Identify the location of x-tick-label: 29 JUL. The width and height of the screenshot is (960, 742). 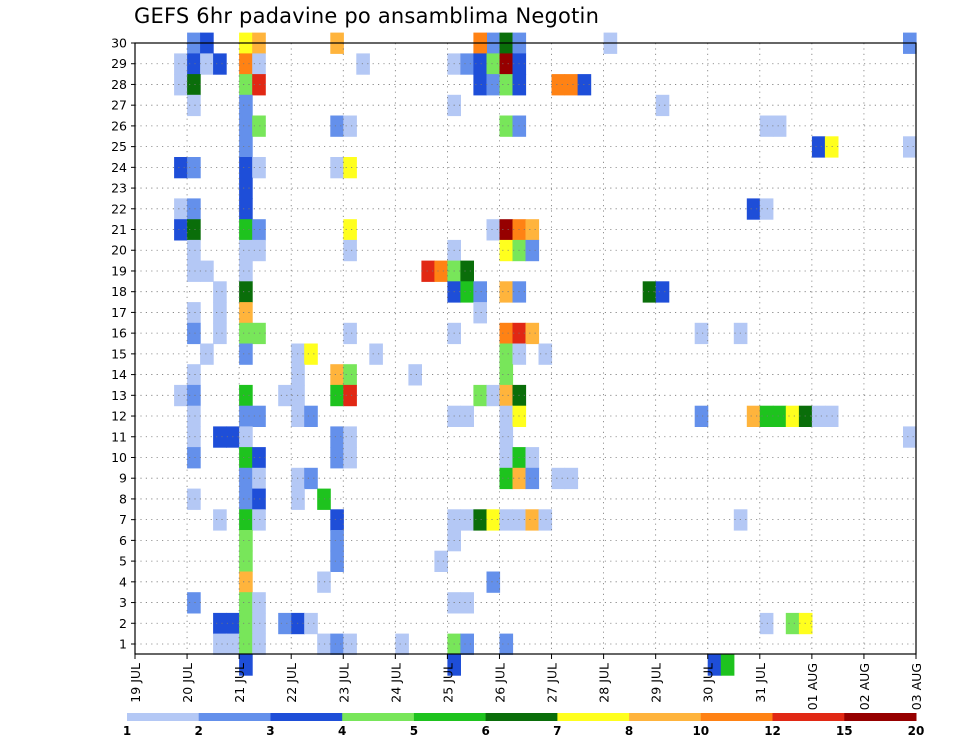
(656, 683).